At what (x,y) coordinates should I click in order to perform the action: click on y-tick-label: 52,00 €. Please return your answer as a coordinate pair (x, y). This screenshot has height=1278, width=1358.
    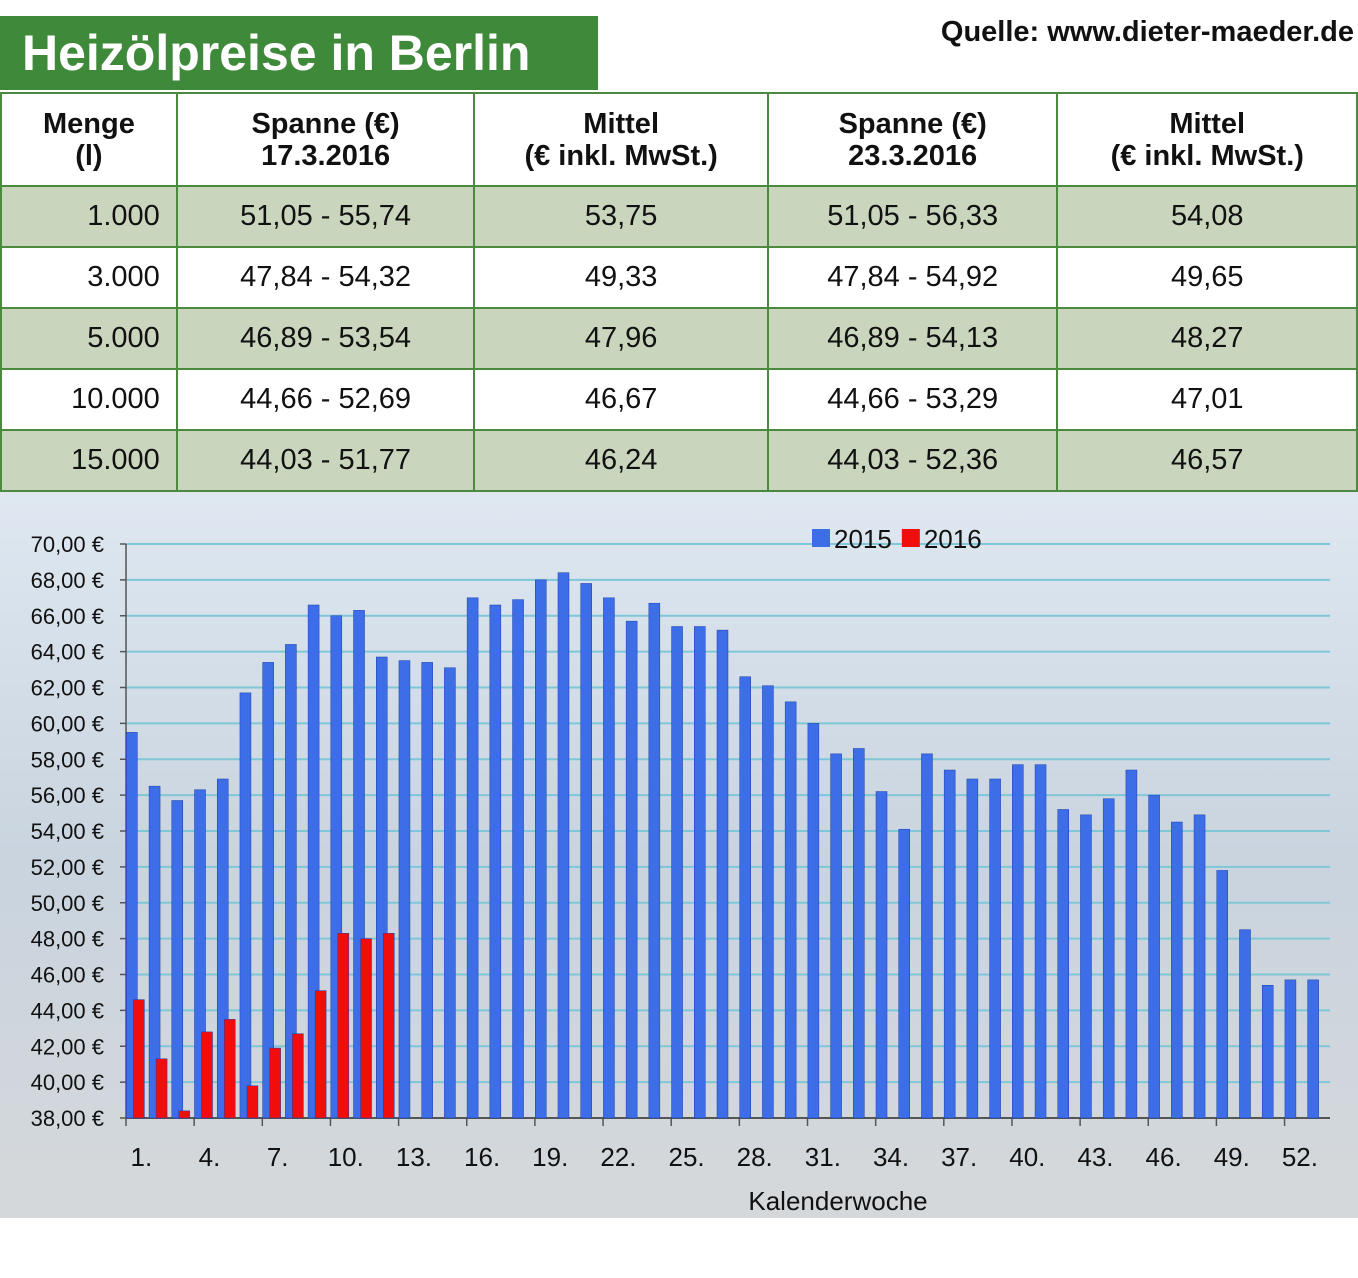
    Looking at the image, I should click on (67, 867).